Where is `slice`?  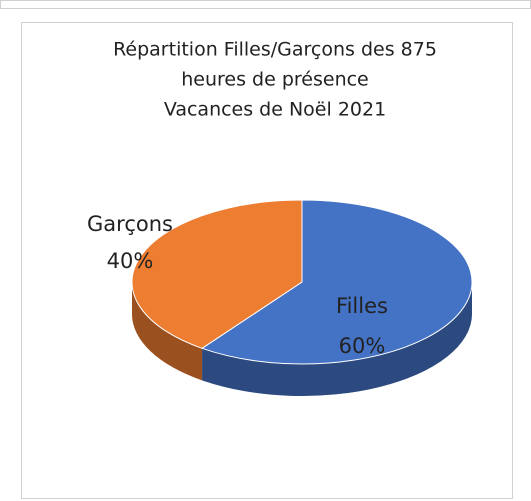
slice is located at coordinates (217, 290).